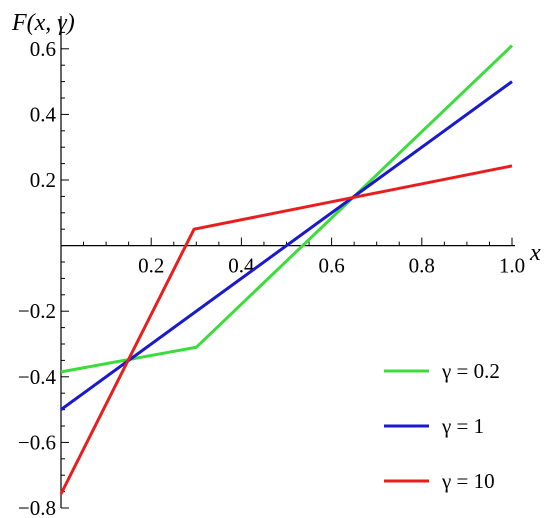 The image size is (550, 518). Describe the element at coordinates (468, 481) in the screenshot. I see `legend-label: γ = 10` at that location.